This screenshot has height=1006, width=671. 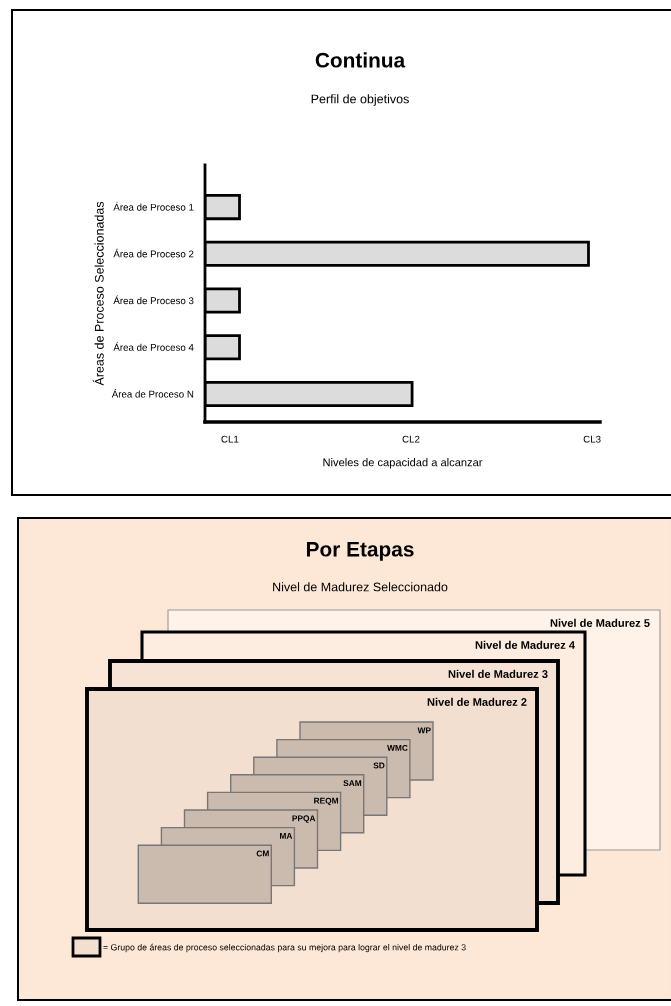 What do you see at coordinates (360, 100) in the screenshot?
I see `chart-subtitle: Perfil de objetivos` at bounding box center [360, 100].